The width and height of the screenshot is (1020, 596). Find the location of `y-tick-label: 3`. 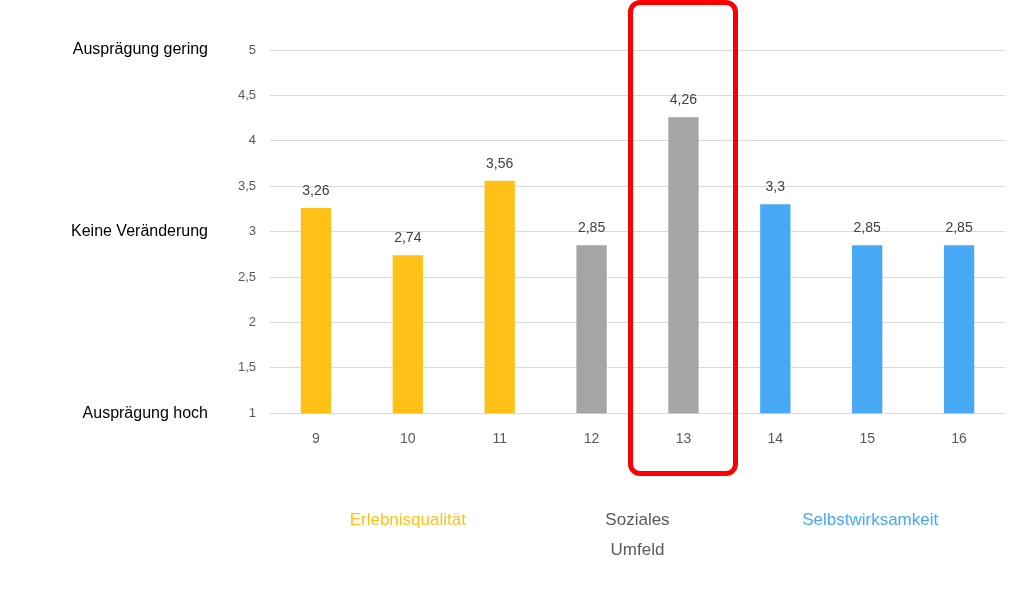

y-tick-label: 3 is located at coordinates (252, 231).